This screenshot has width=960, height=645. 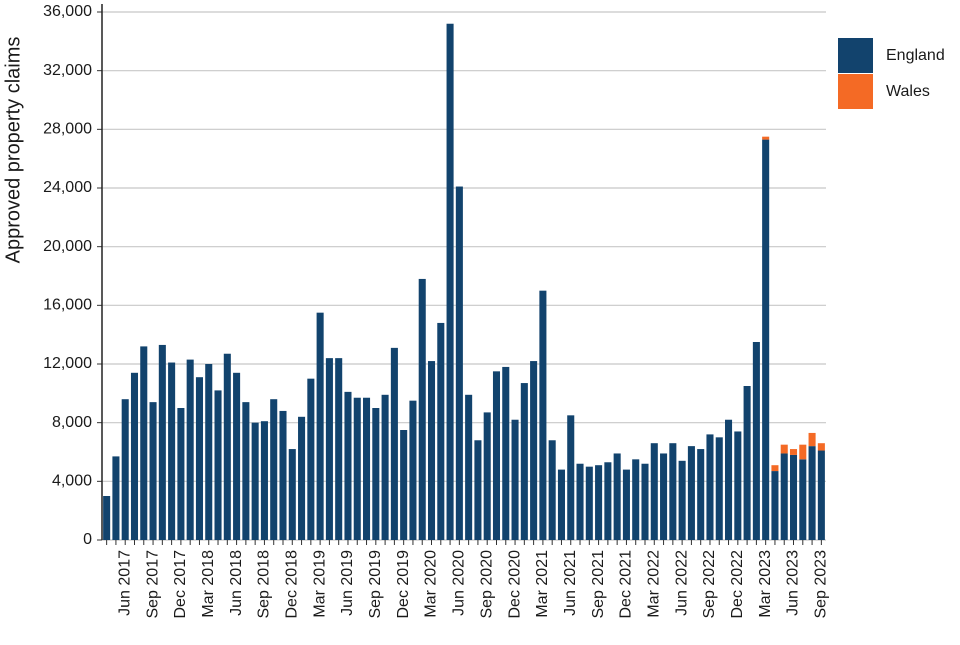 What do you see at coordinates (67, 305) in the screenshot?
I see `y-tick-label: 16,000` at bounding box center [67, 305].